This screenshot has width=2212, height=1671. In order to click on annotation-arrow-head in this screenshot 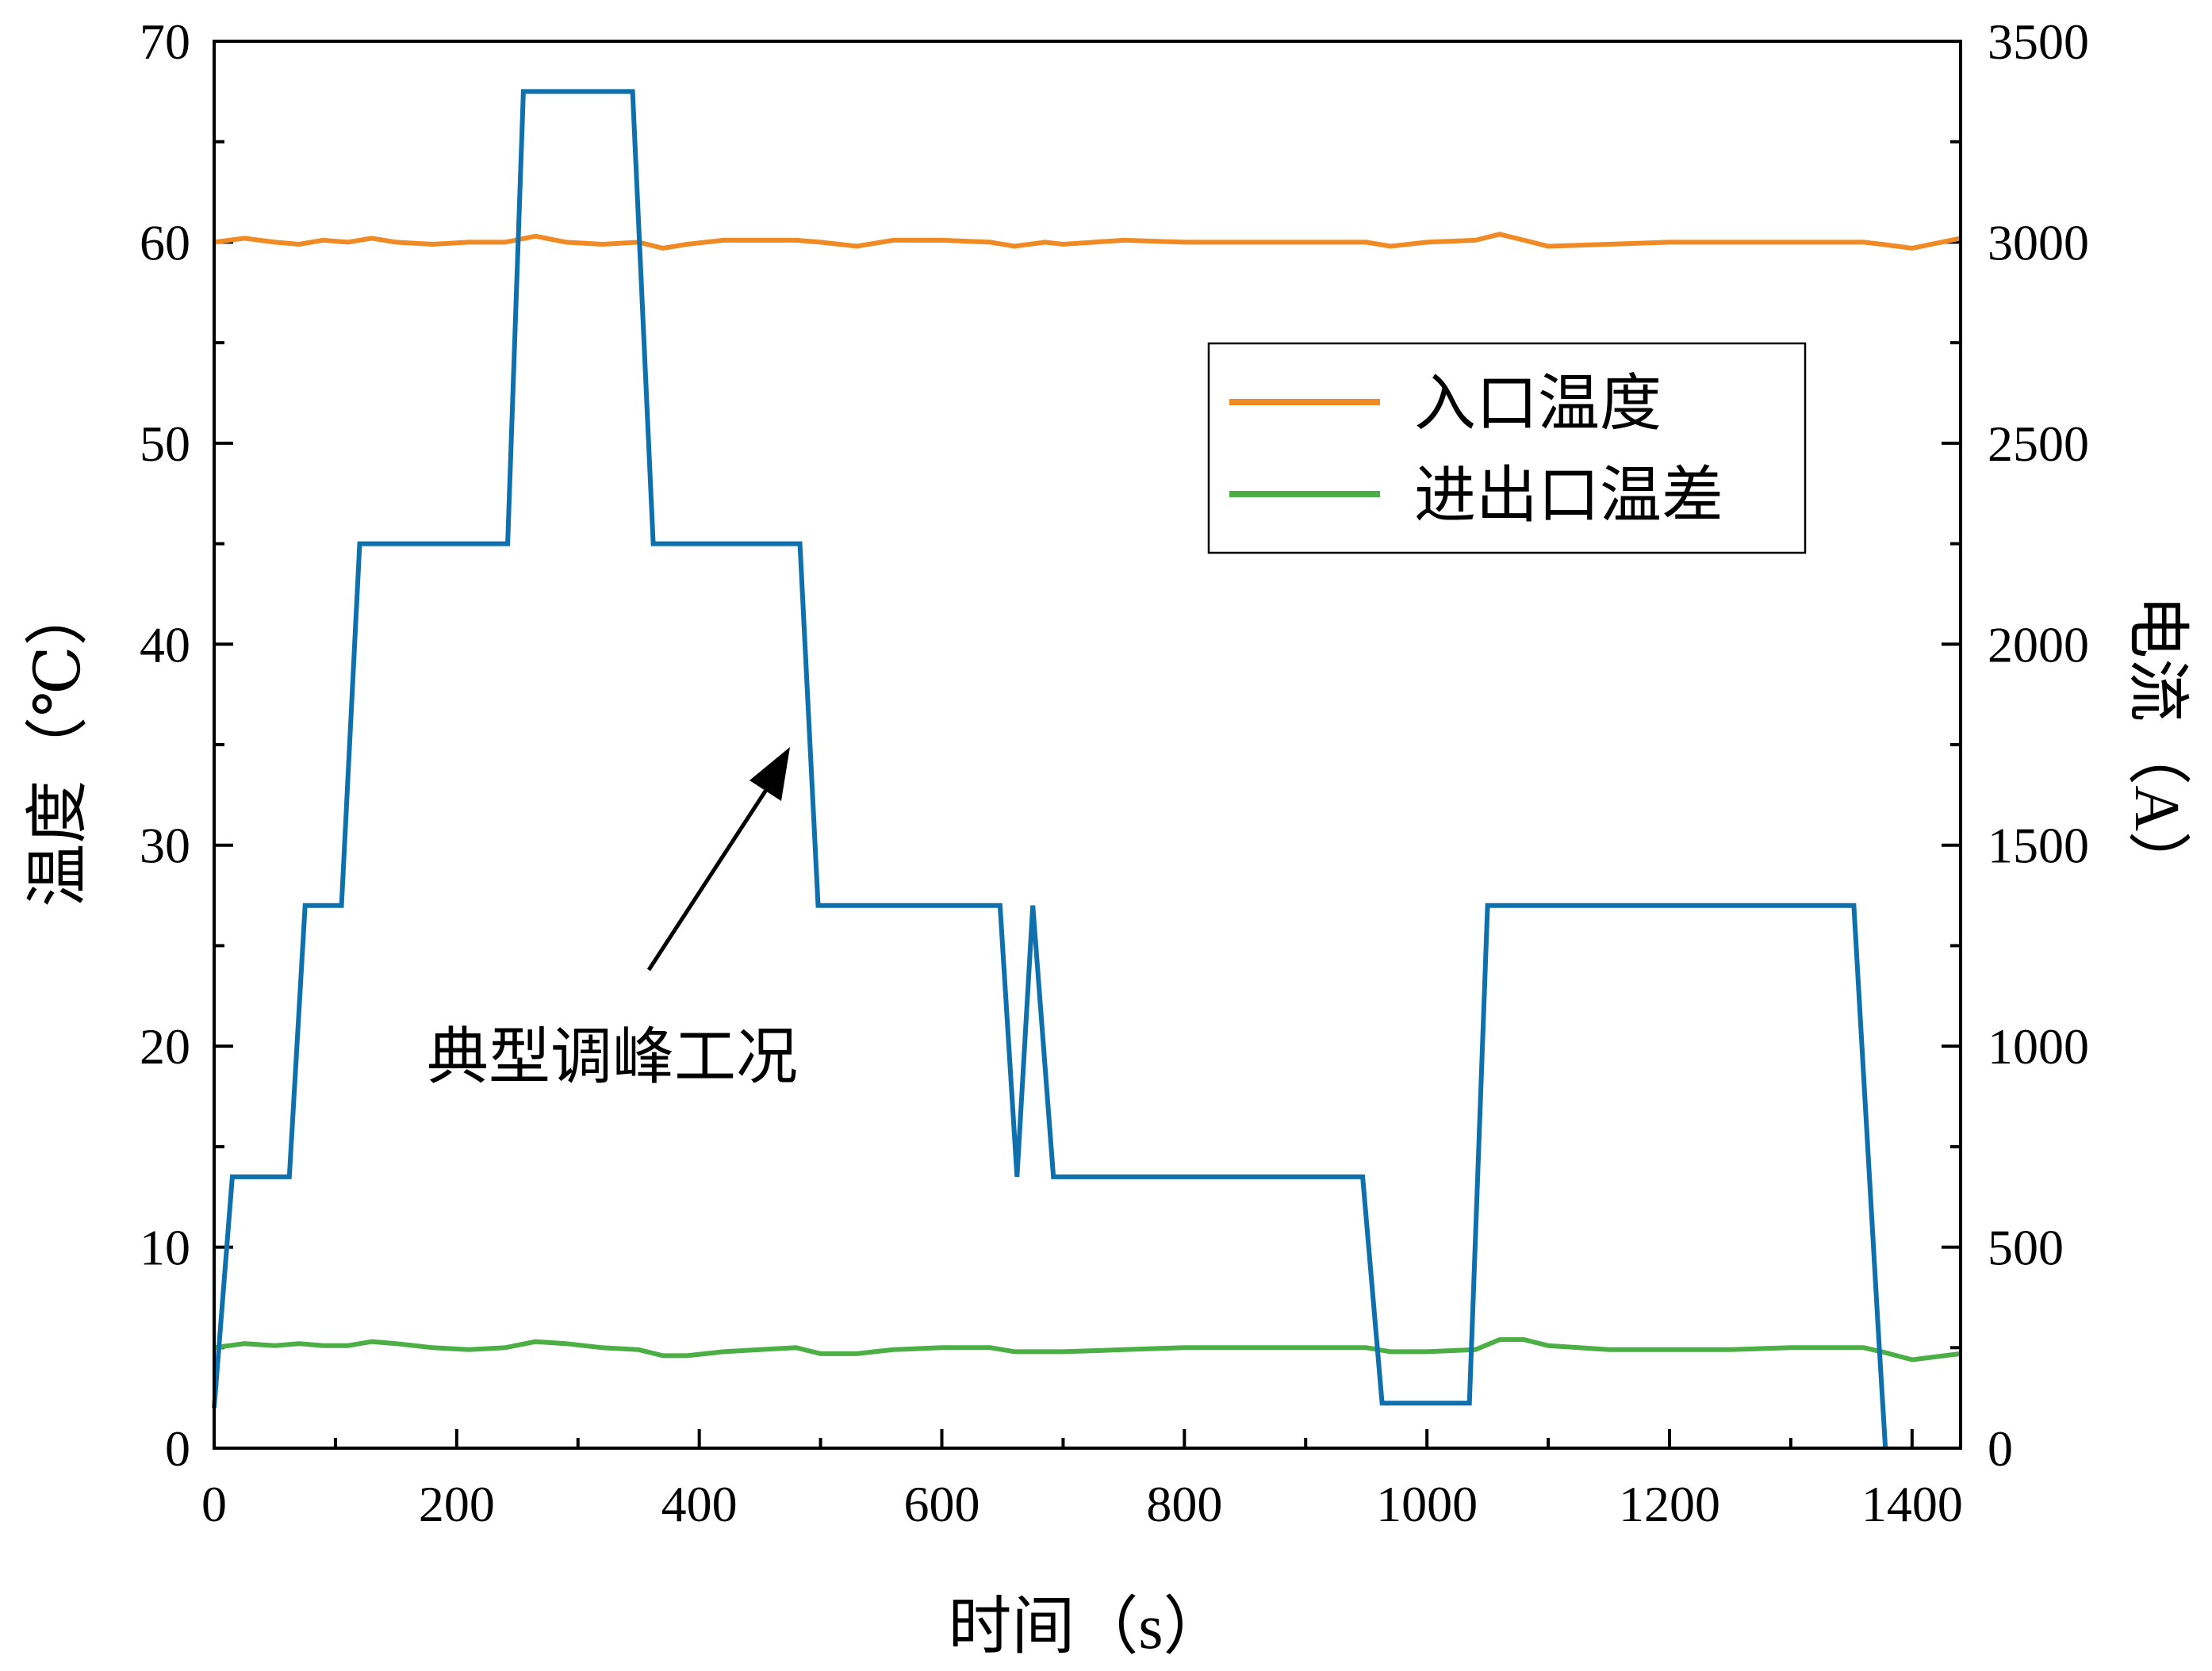, I will do `click(769, 774)`.